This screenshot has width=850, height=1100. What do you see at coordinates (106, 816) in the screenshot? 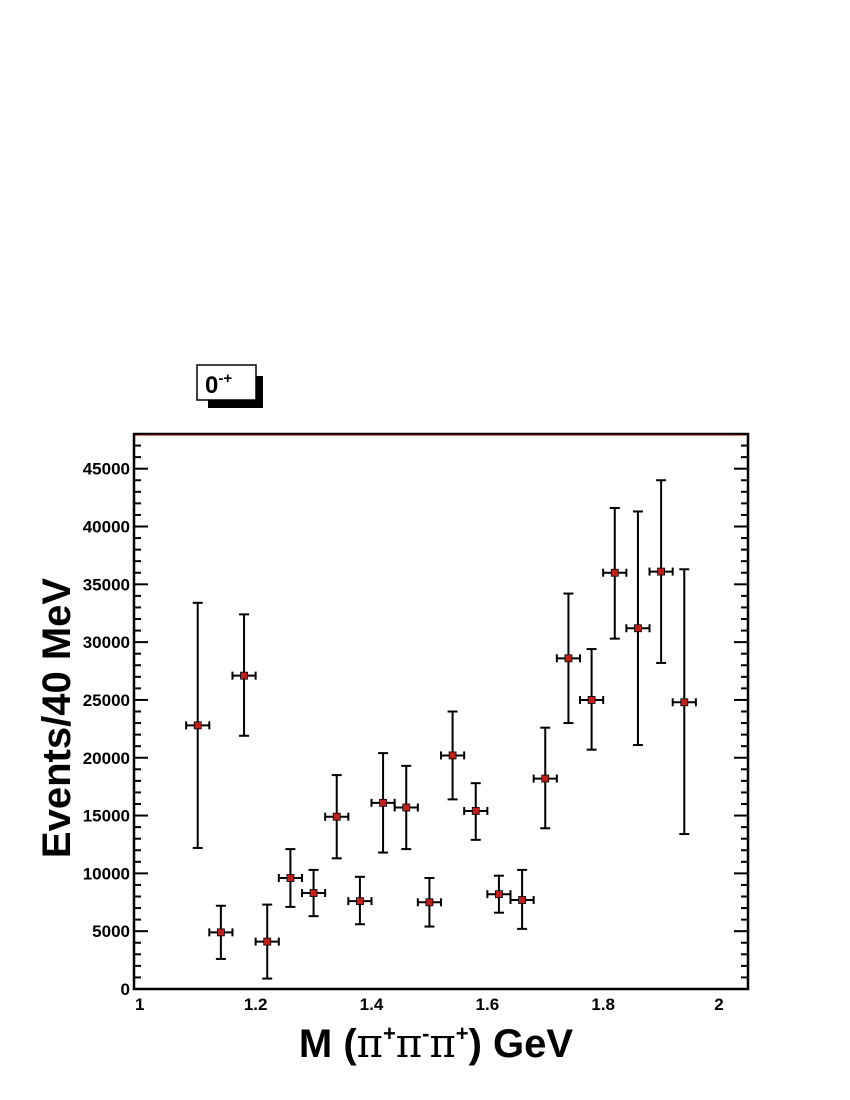
I see `y-tick-label: 15000` at bounding box center [106, 816].